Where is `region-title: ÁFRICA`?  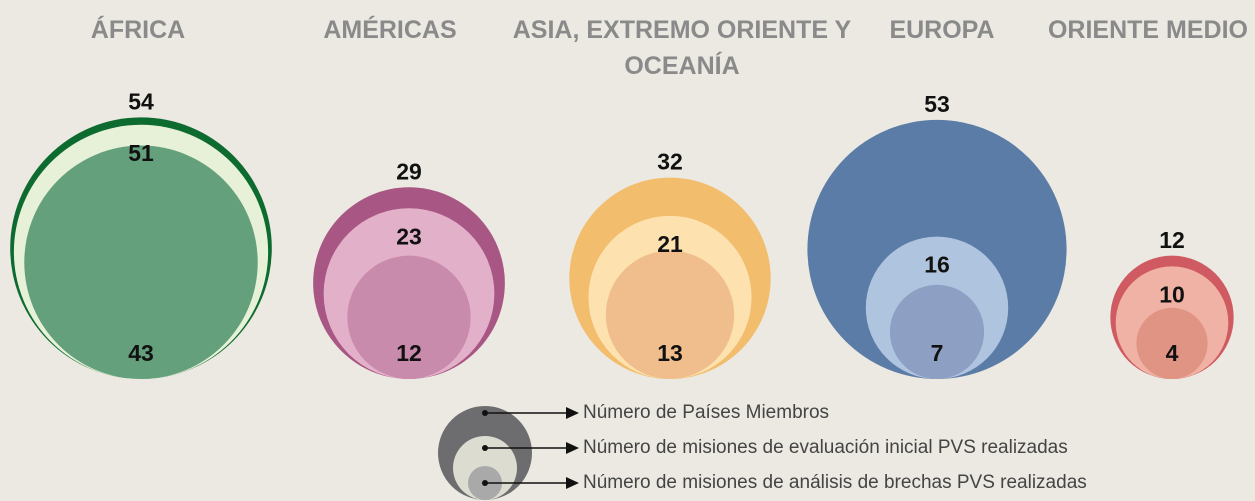
region-title: ÁFRICA is located at coordinates (138, 30).